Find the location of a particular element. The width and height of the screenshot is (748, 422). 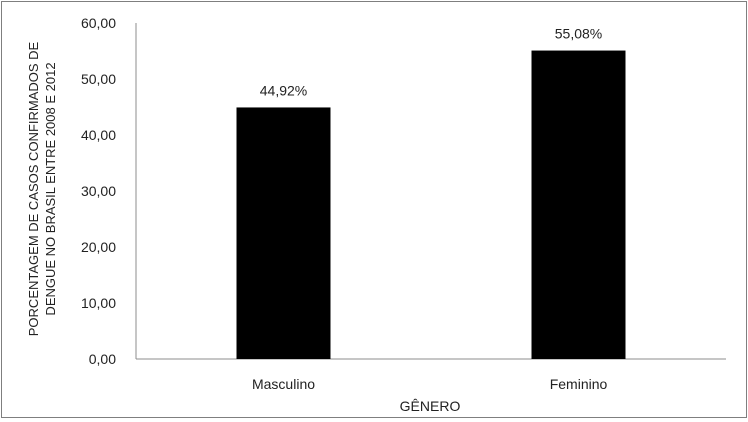

y-tick-label: 50,00 is located at coordinates (98, 79).